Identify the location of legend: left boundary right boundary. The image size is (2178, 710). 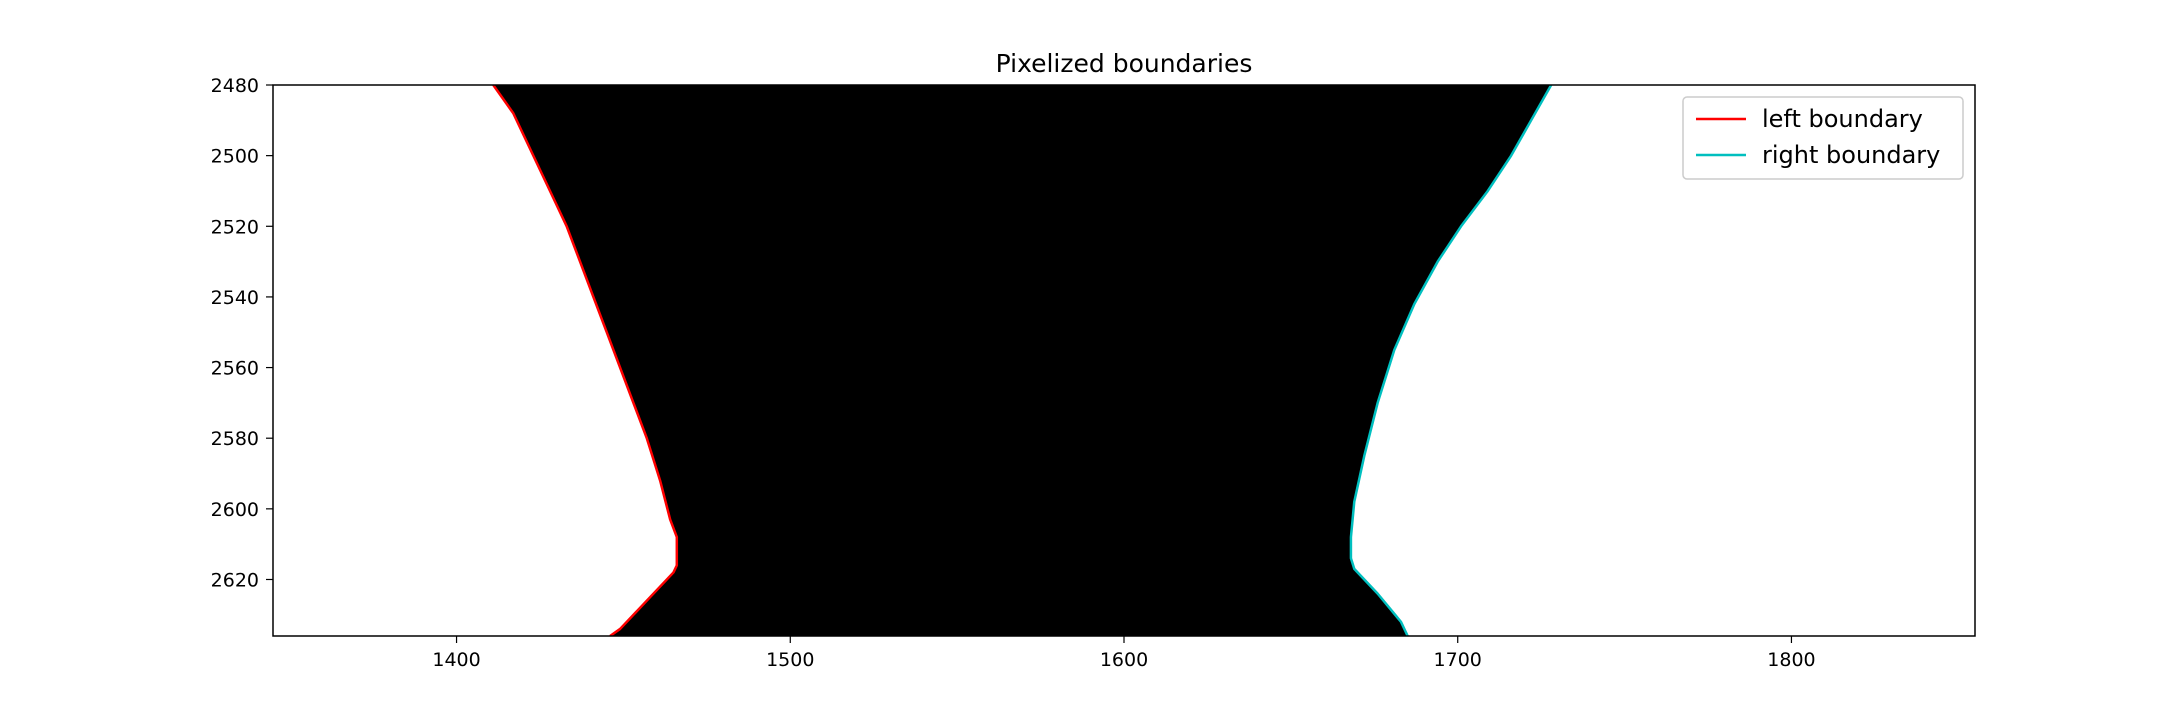
(1823, 138).